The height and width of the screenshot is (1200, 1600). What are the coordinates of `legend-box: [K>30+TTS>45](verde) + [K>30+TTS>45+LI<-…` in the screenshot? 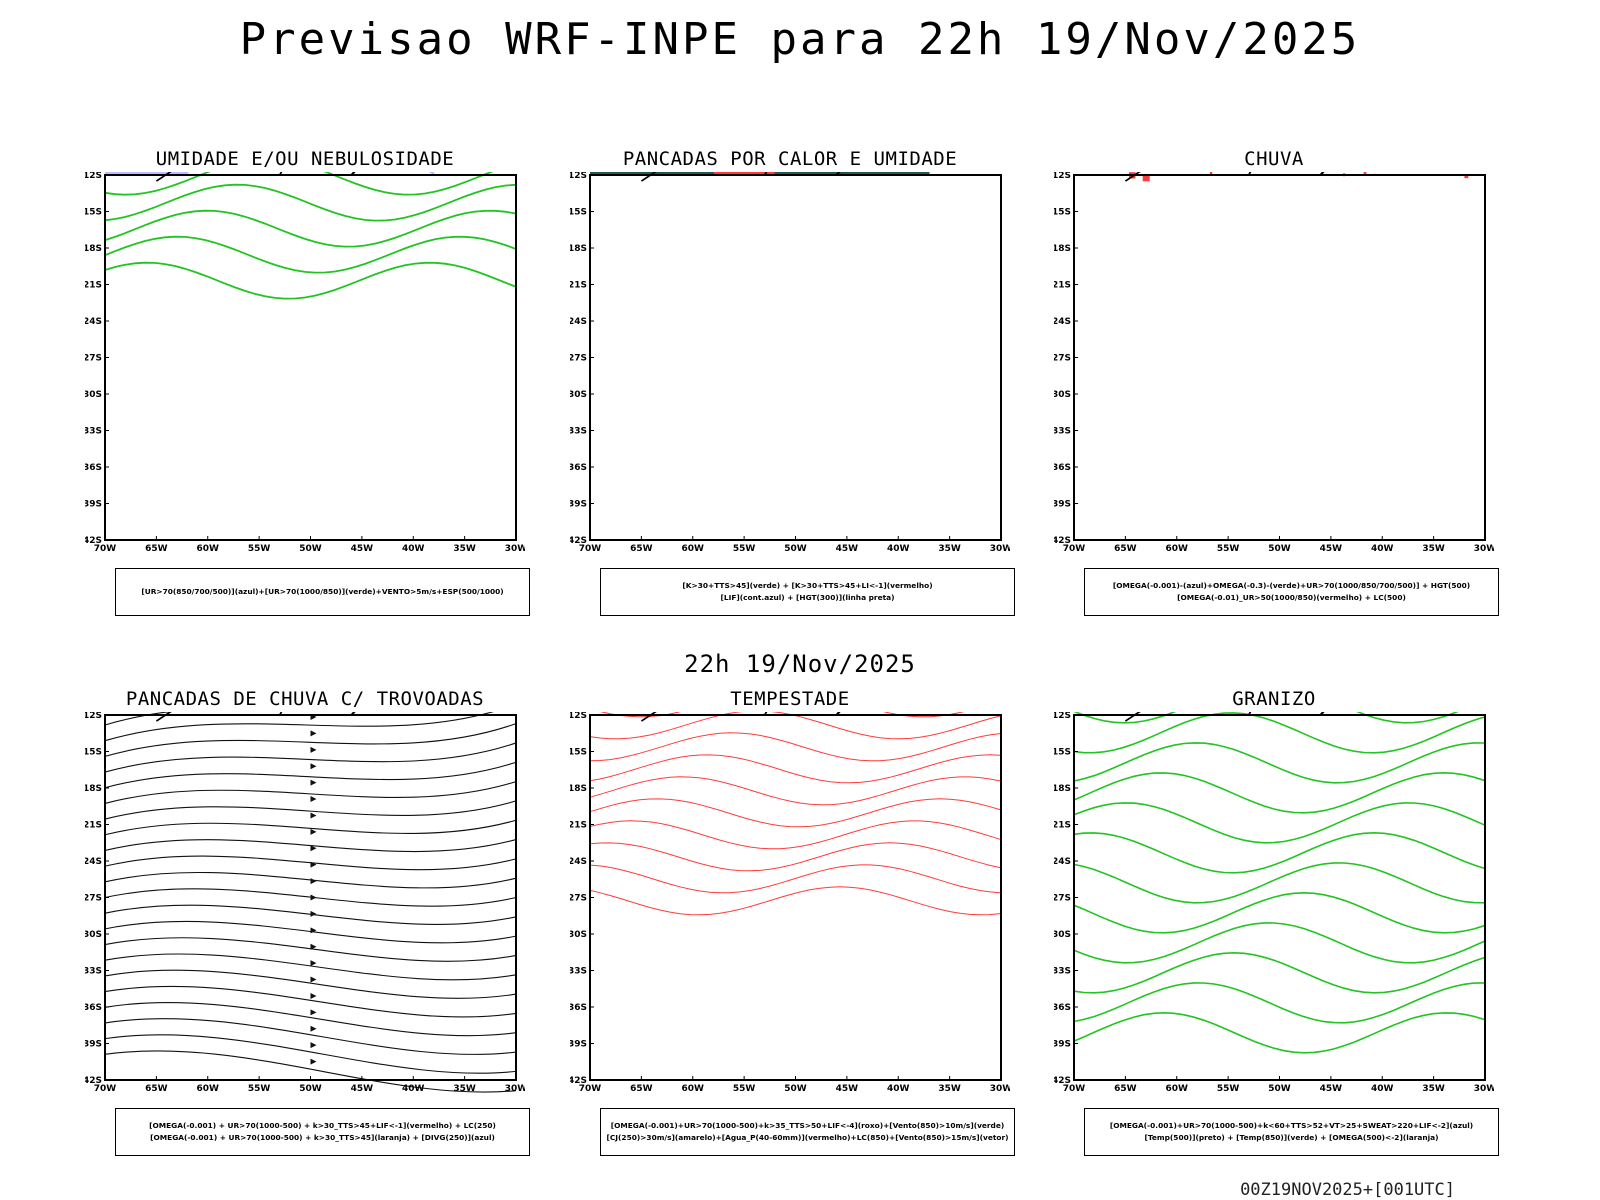 It's located at (807, 592).